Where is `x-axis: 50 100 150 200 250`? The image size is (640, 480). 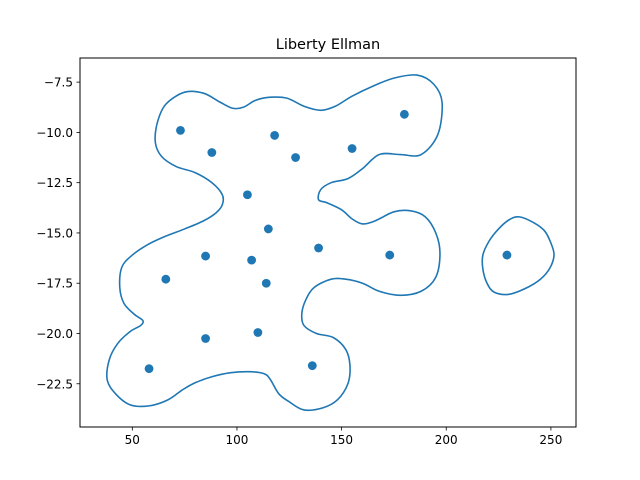 x-axis: 50 100 150 200 250 is located at coordinates (343, 437).